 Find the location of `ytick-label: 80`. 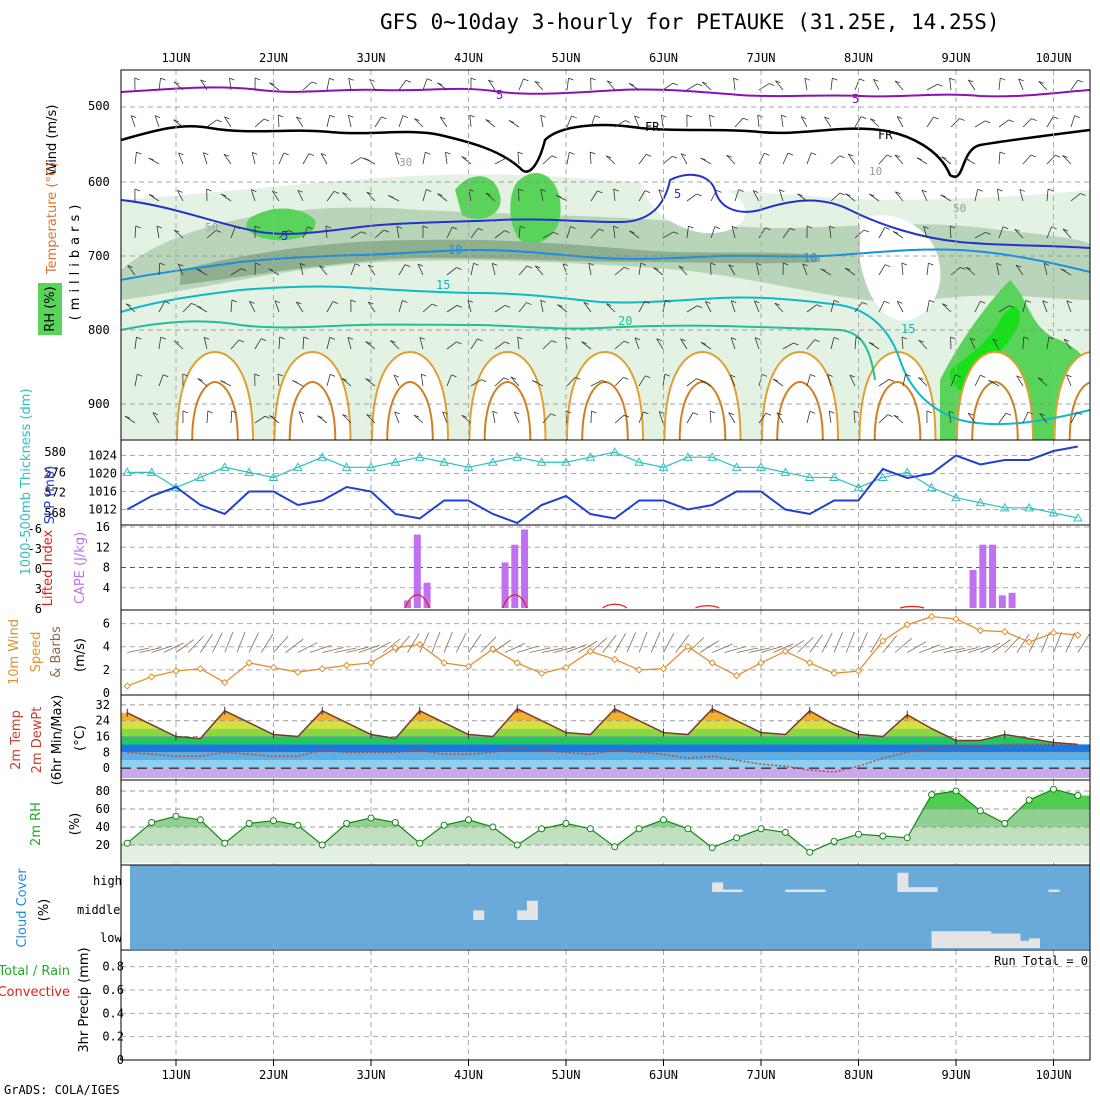

ytick-label: 80 is located at coordinates (103, 791).